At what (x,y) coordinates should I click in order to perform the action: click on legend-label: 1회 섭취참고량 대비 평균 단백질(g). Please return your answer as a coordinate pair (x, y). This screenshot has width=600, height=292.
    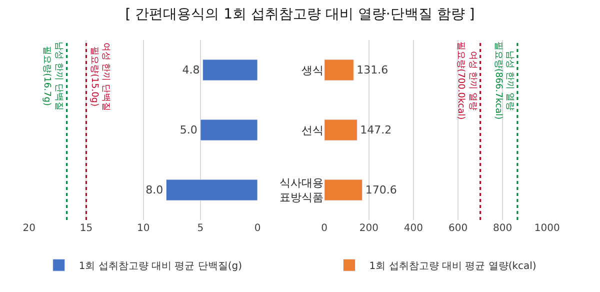
    Looking at the image, I should click on (160, 266).